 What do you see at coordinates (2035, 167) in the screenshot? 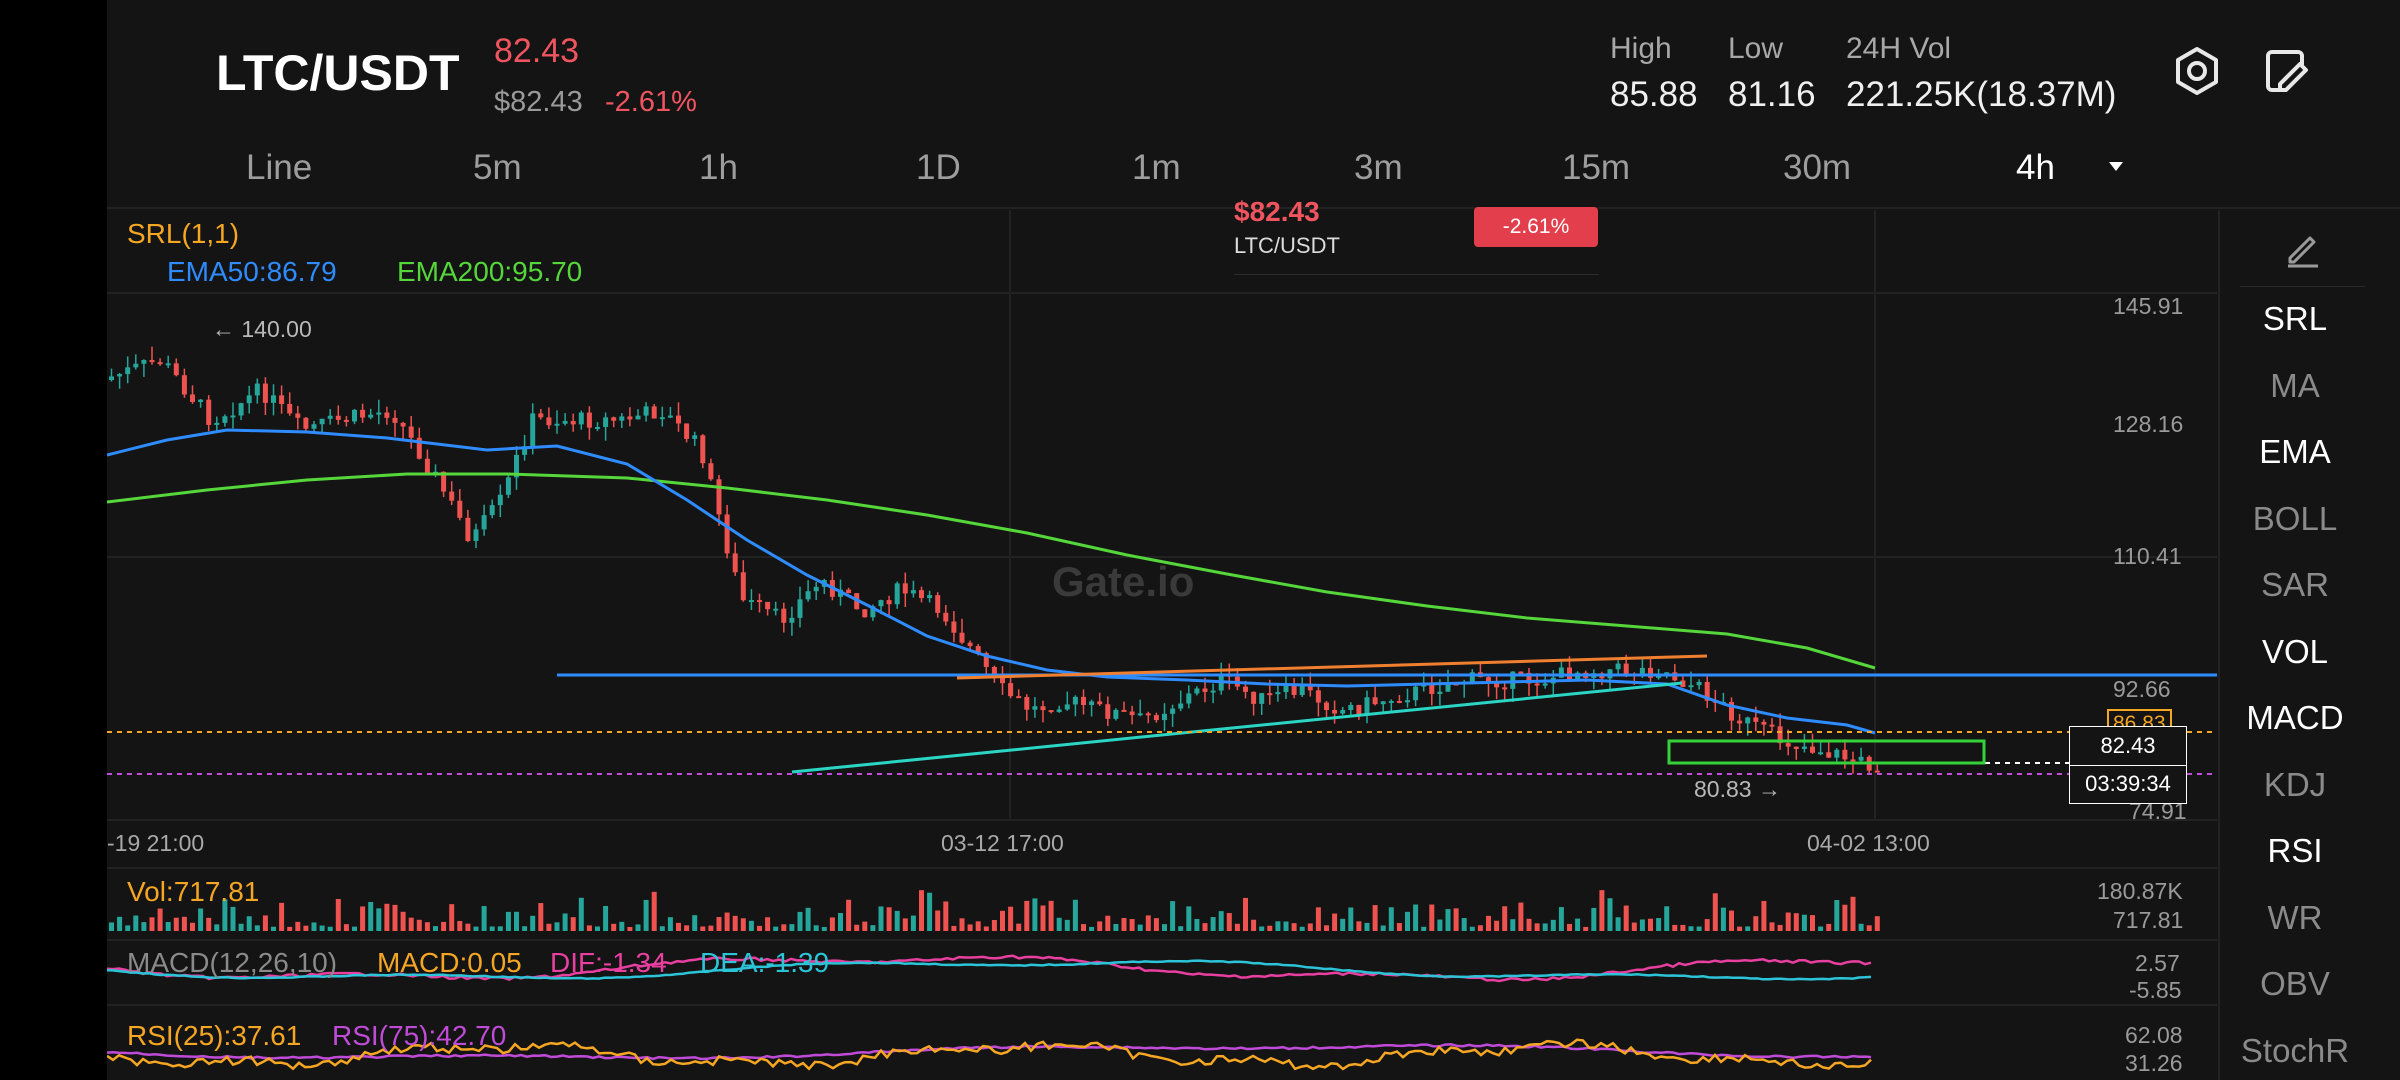
I see `tab-4h: 4h` at bounding box center [2035, 167].